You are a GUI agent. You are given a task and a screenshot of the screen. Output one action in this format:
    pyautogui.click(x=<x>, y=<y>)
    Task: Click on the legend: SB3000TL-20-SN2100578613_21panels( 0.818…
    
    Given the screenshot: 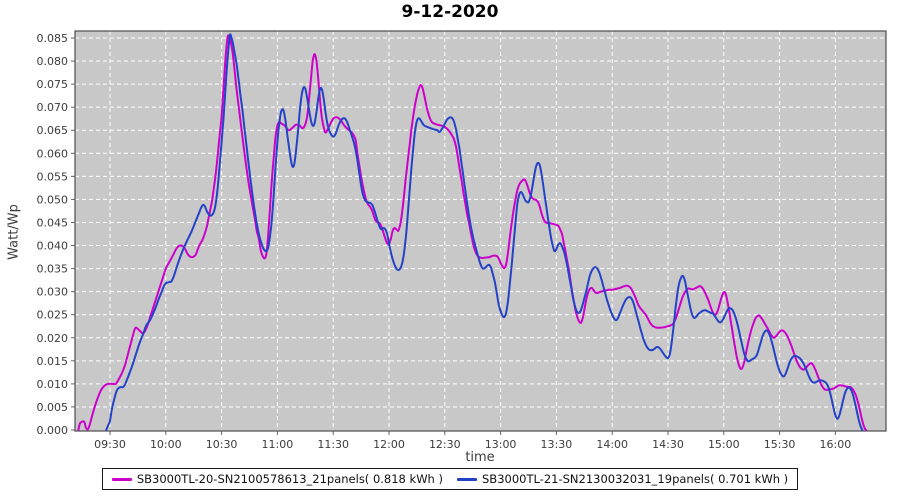 What is the action you would take?
    pyautogui.click(x=450, y=479)
    